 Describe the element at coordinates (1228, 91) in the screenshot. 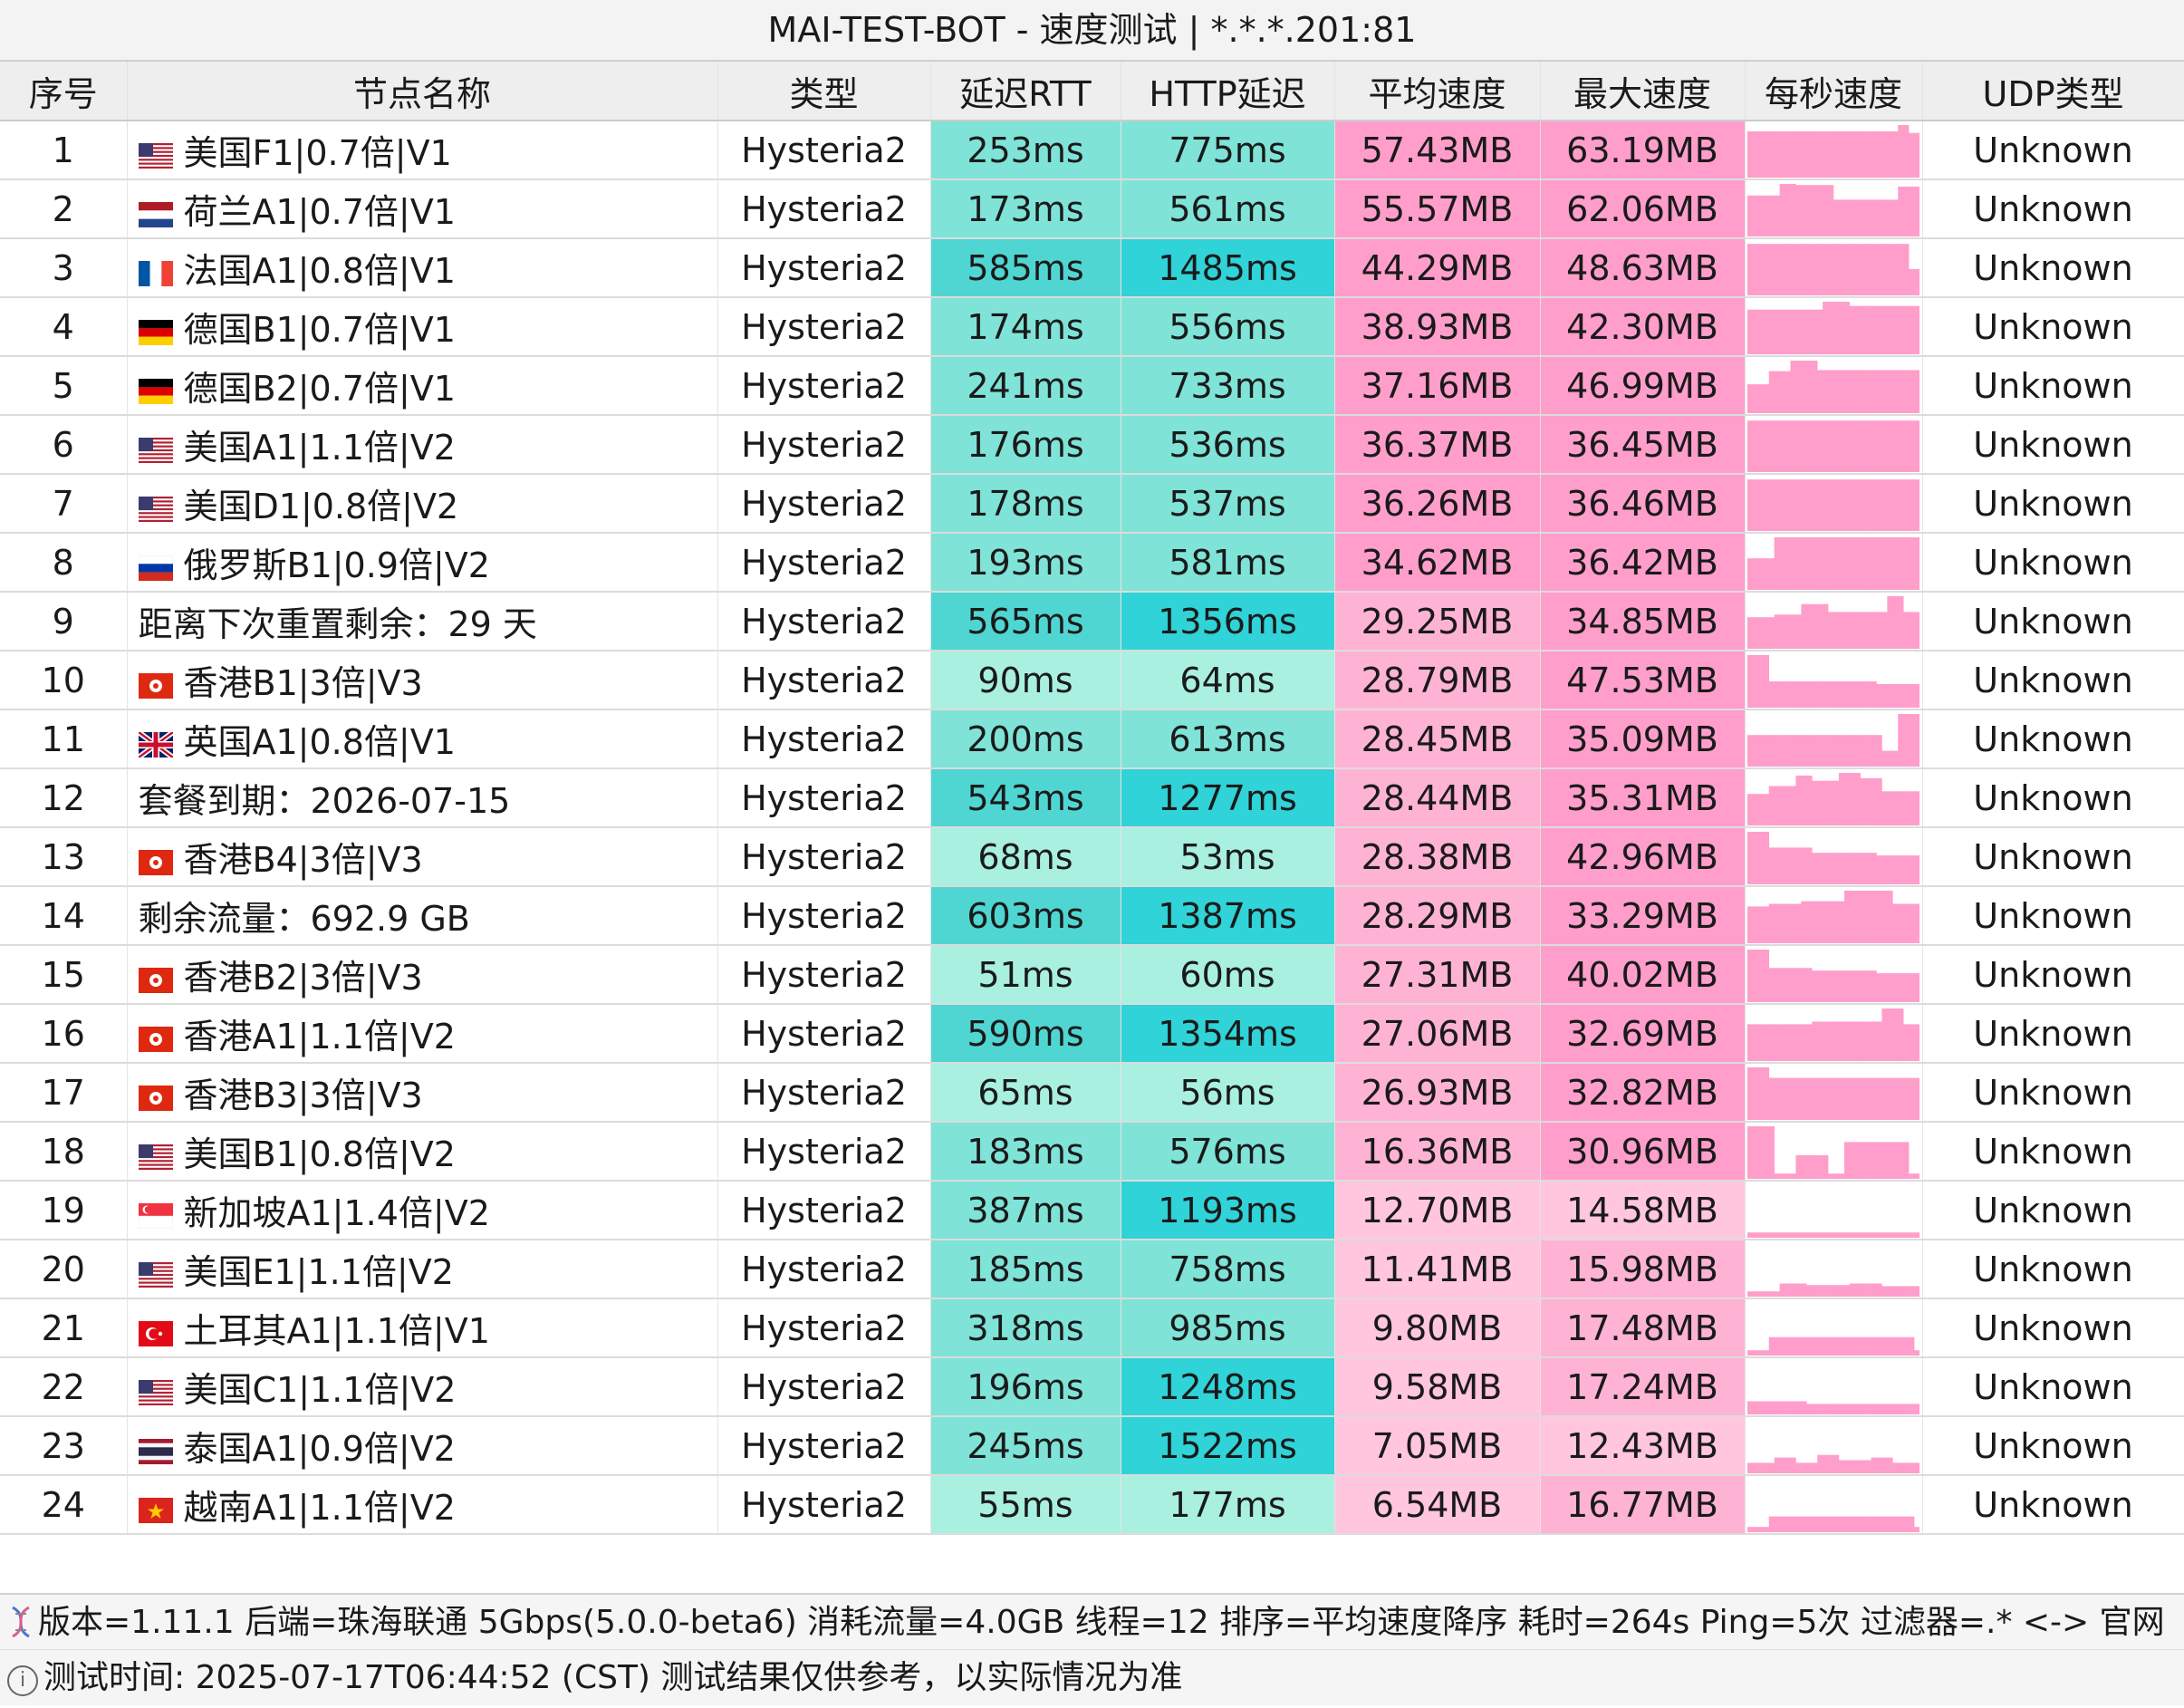

I see `header-http-latency: HTTP延迟` at that location.